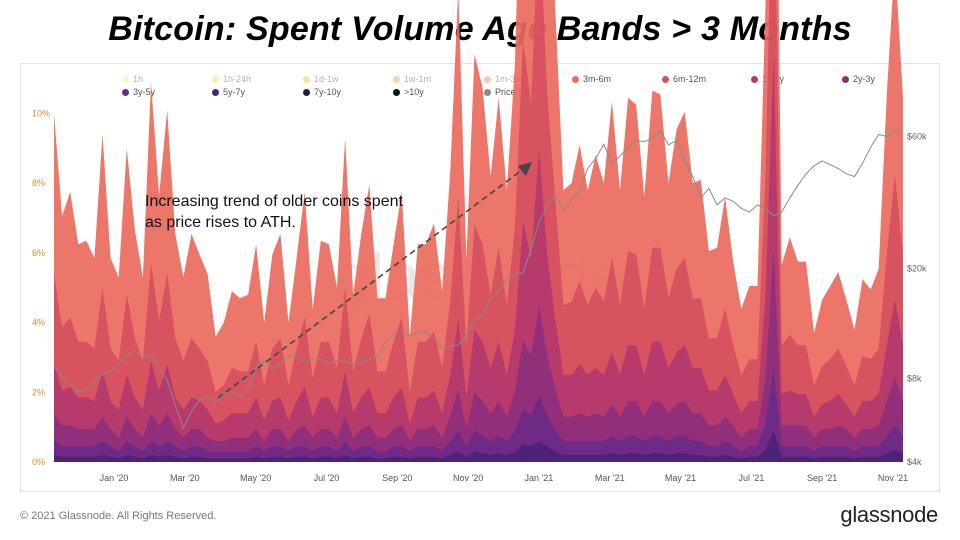  I want to click on legend-item: 1h-24h, so click(231, 79).